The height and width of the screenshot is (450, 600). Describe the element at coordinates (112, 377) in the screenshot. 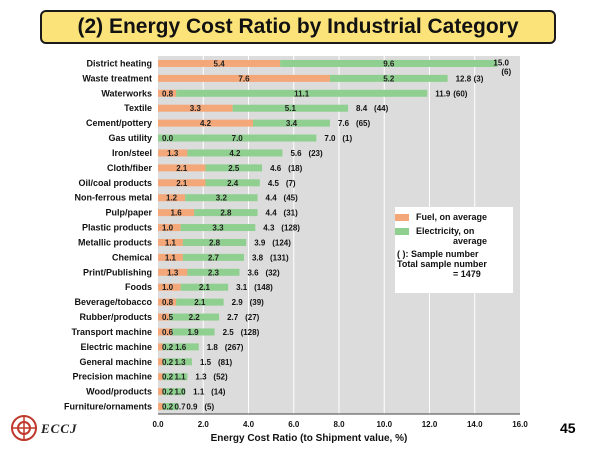

I see `category-label: Precision machine` at that location.